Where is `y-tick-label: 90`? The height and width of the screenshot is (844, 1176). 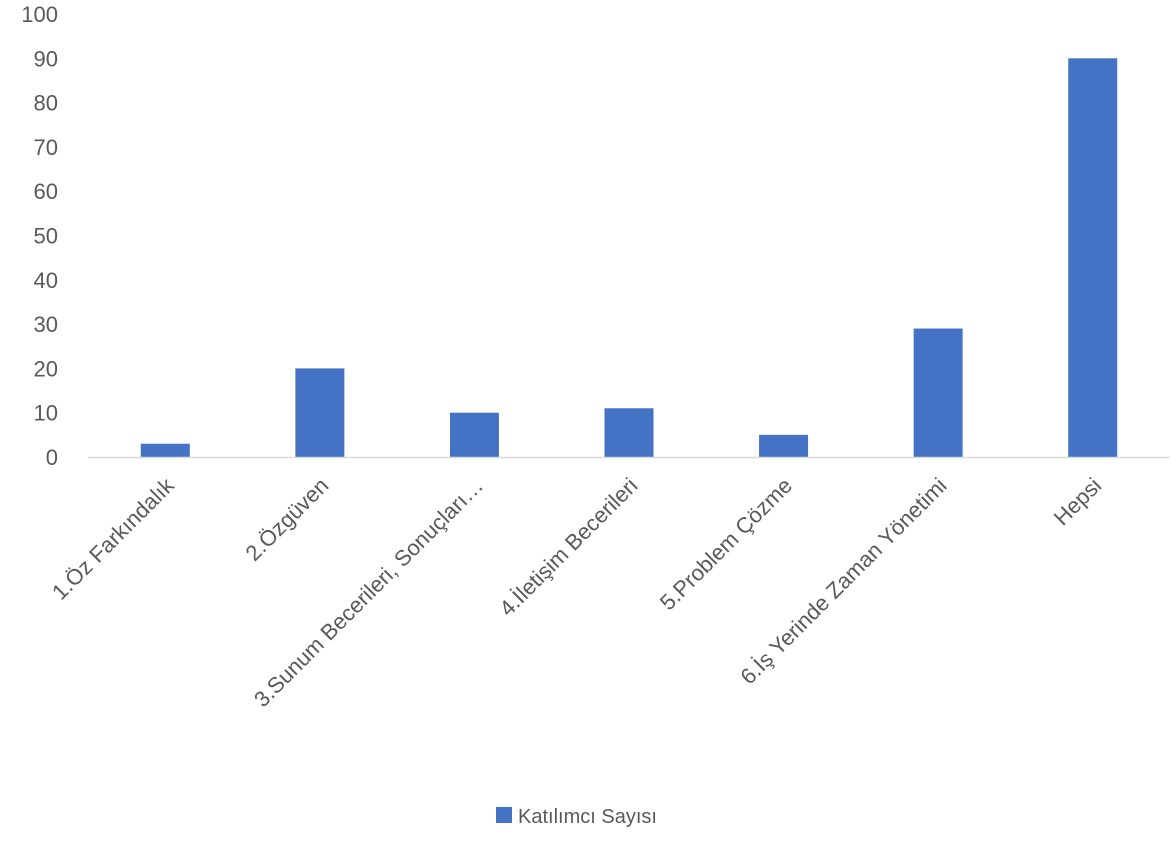
y-tick-label: 90 is located at coordinates (46, 58).